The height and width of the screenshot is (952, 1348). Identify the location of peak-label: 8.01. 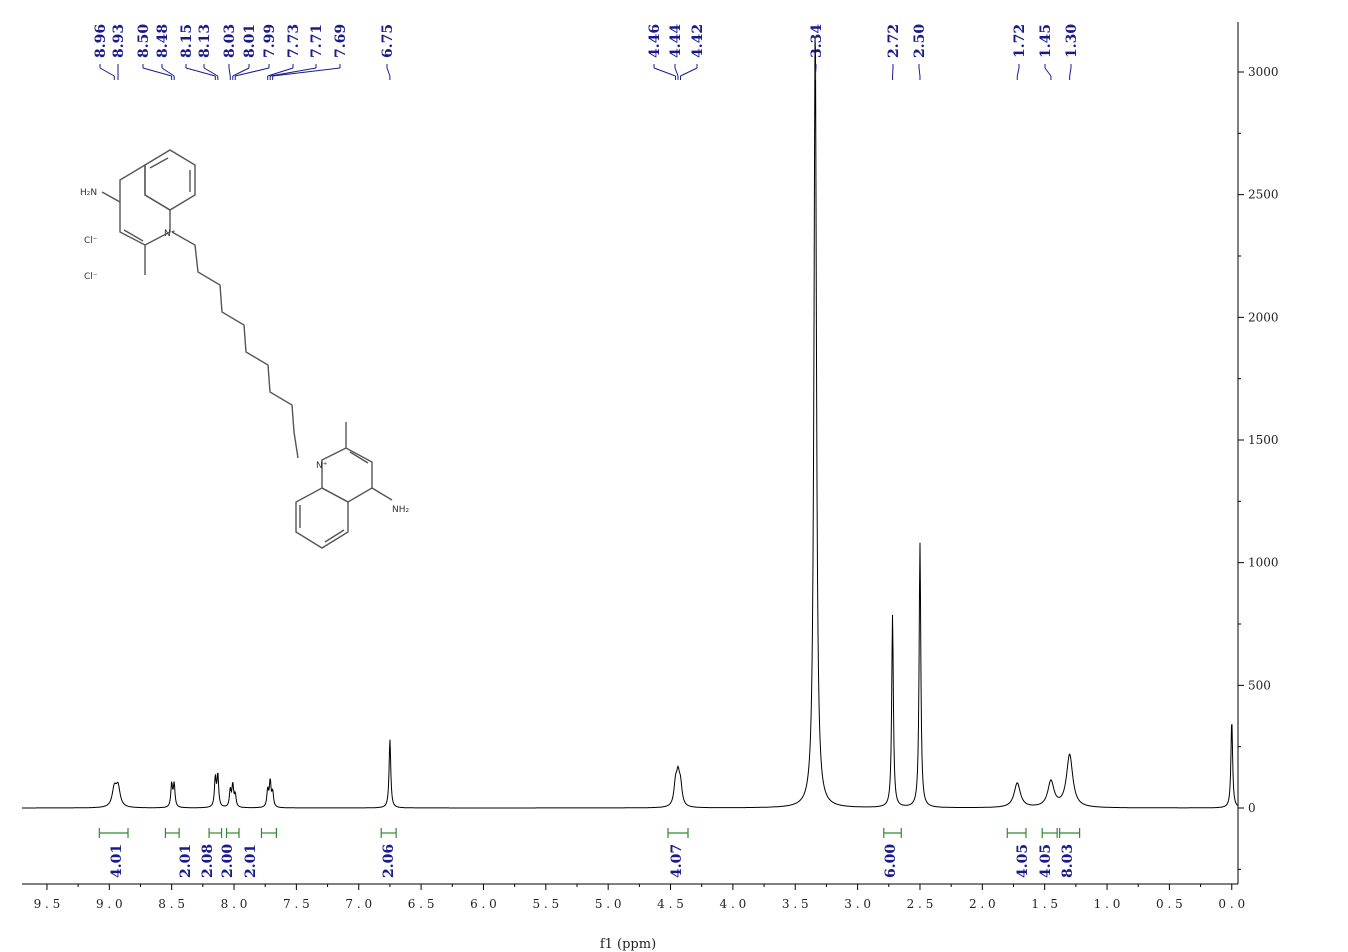
(245, 52).